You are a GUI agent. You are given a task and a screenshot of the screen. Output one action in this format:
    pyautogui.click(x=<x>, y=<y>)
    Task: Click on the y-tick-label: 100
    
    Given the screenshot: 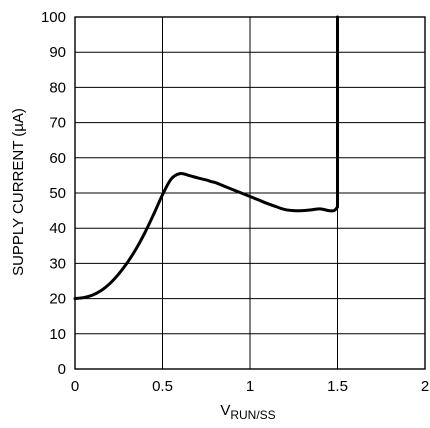 What is the action you would take?
    pyautogui.click(x=53, y=17)
    